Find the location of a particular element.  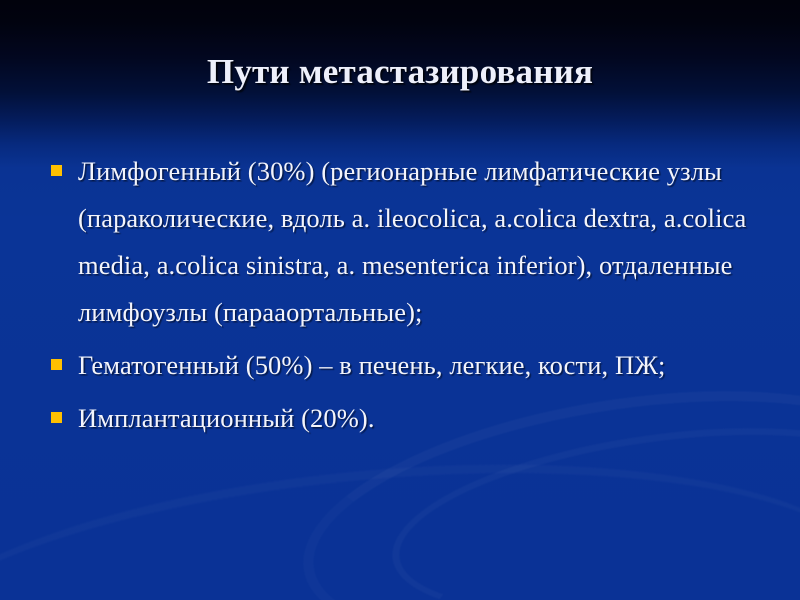

slide-title: Пути метастазирования is located at coordinates (400, 71).